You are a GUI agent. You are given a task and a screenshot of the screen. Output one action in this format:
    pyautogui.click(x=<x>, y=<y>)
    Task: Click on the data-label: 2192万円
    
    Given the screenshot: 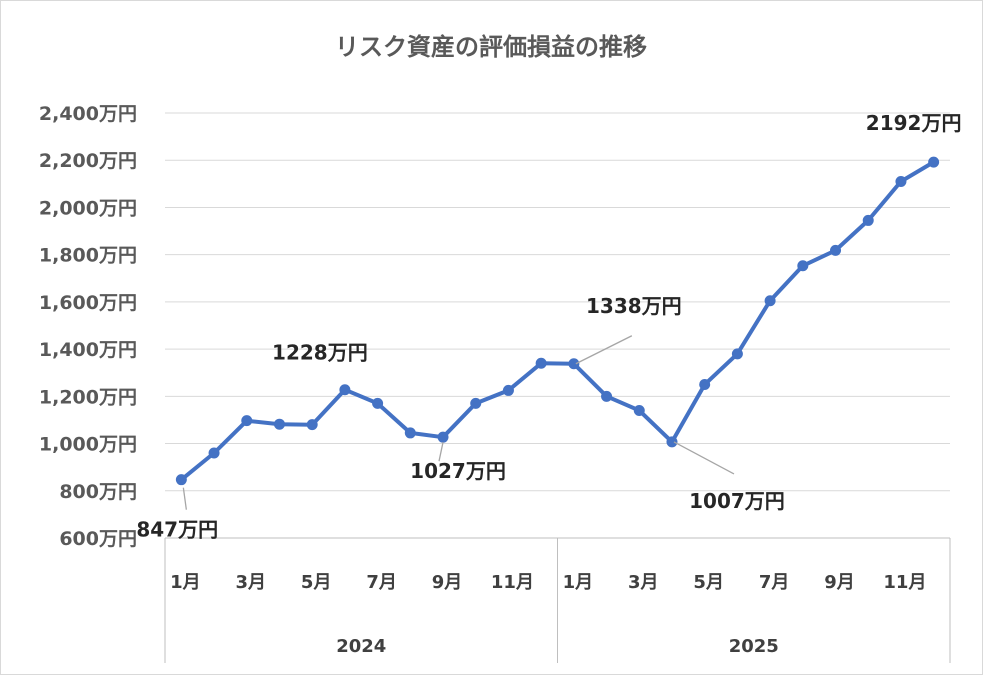 What is the action you would take?
    pyautogui.click(x=914, y=123)
    